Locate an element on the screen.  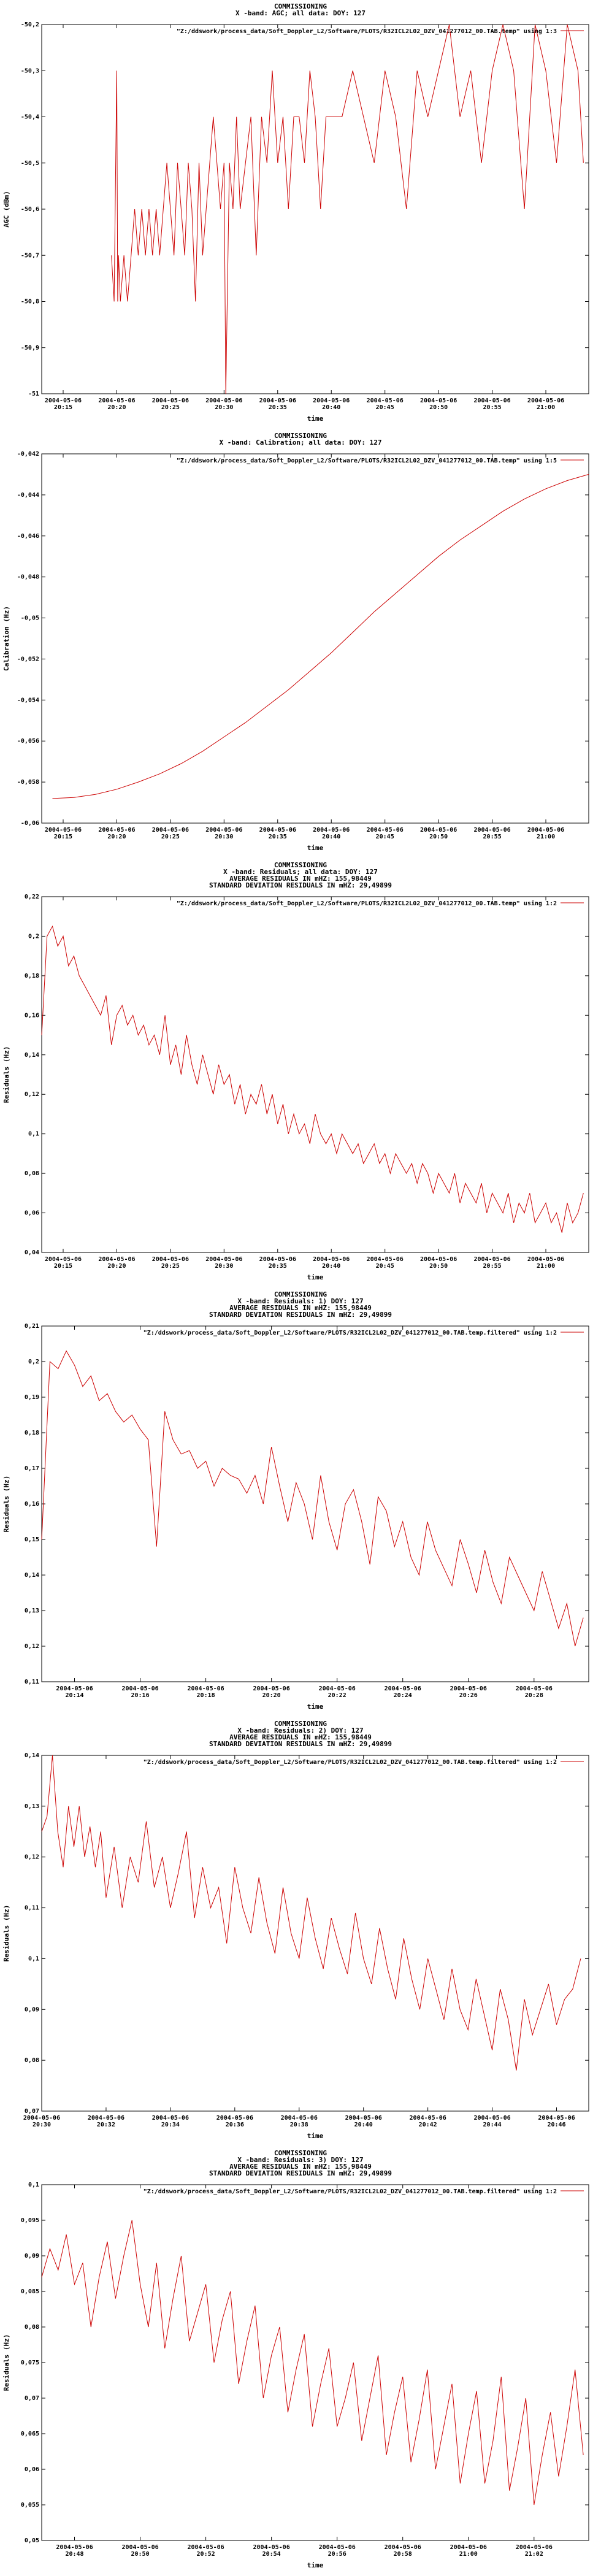
y-tick-label: 0,19 is located at coordinates (32, 1397).